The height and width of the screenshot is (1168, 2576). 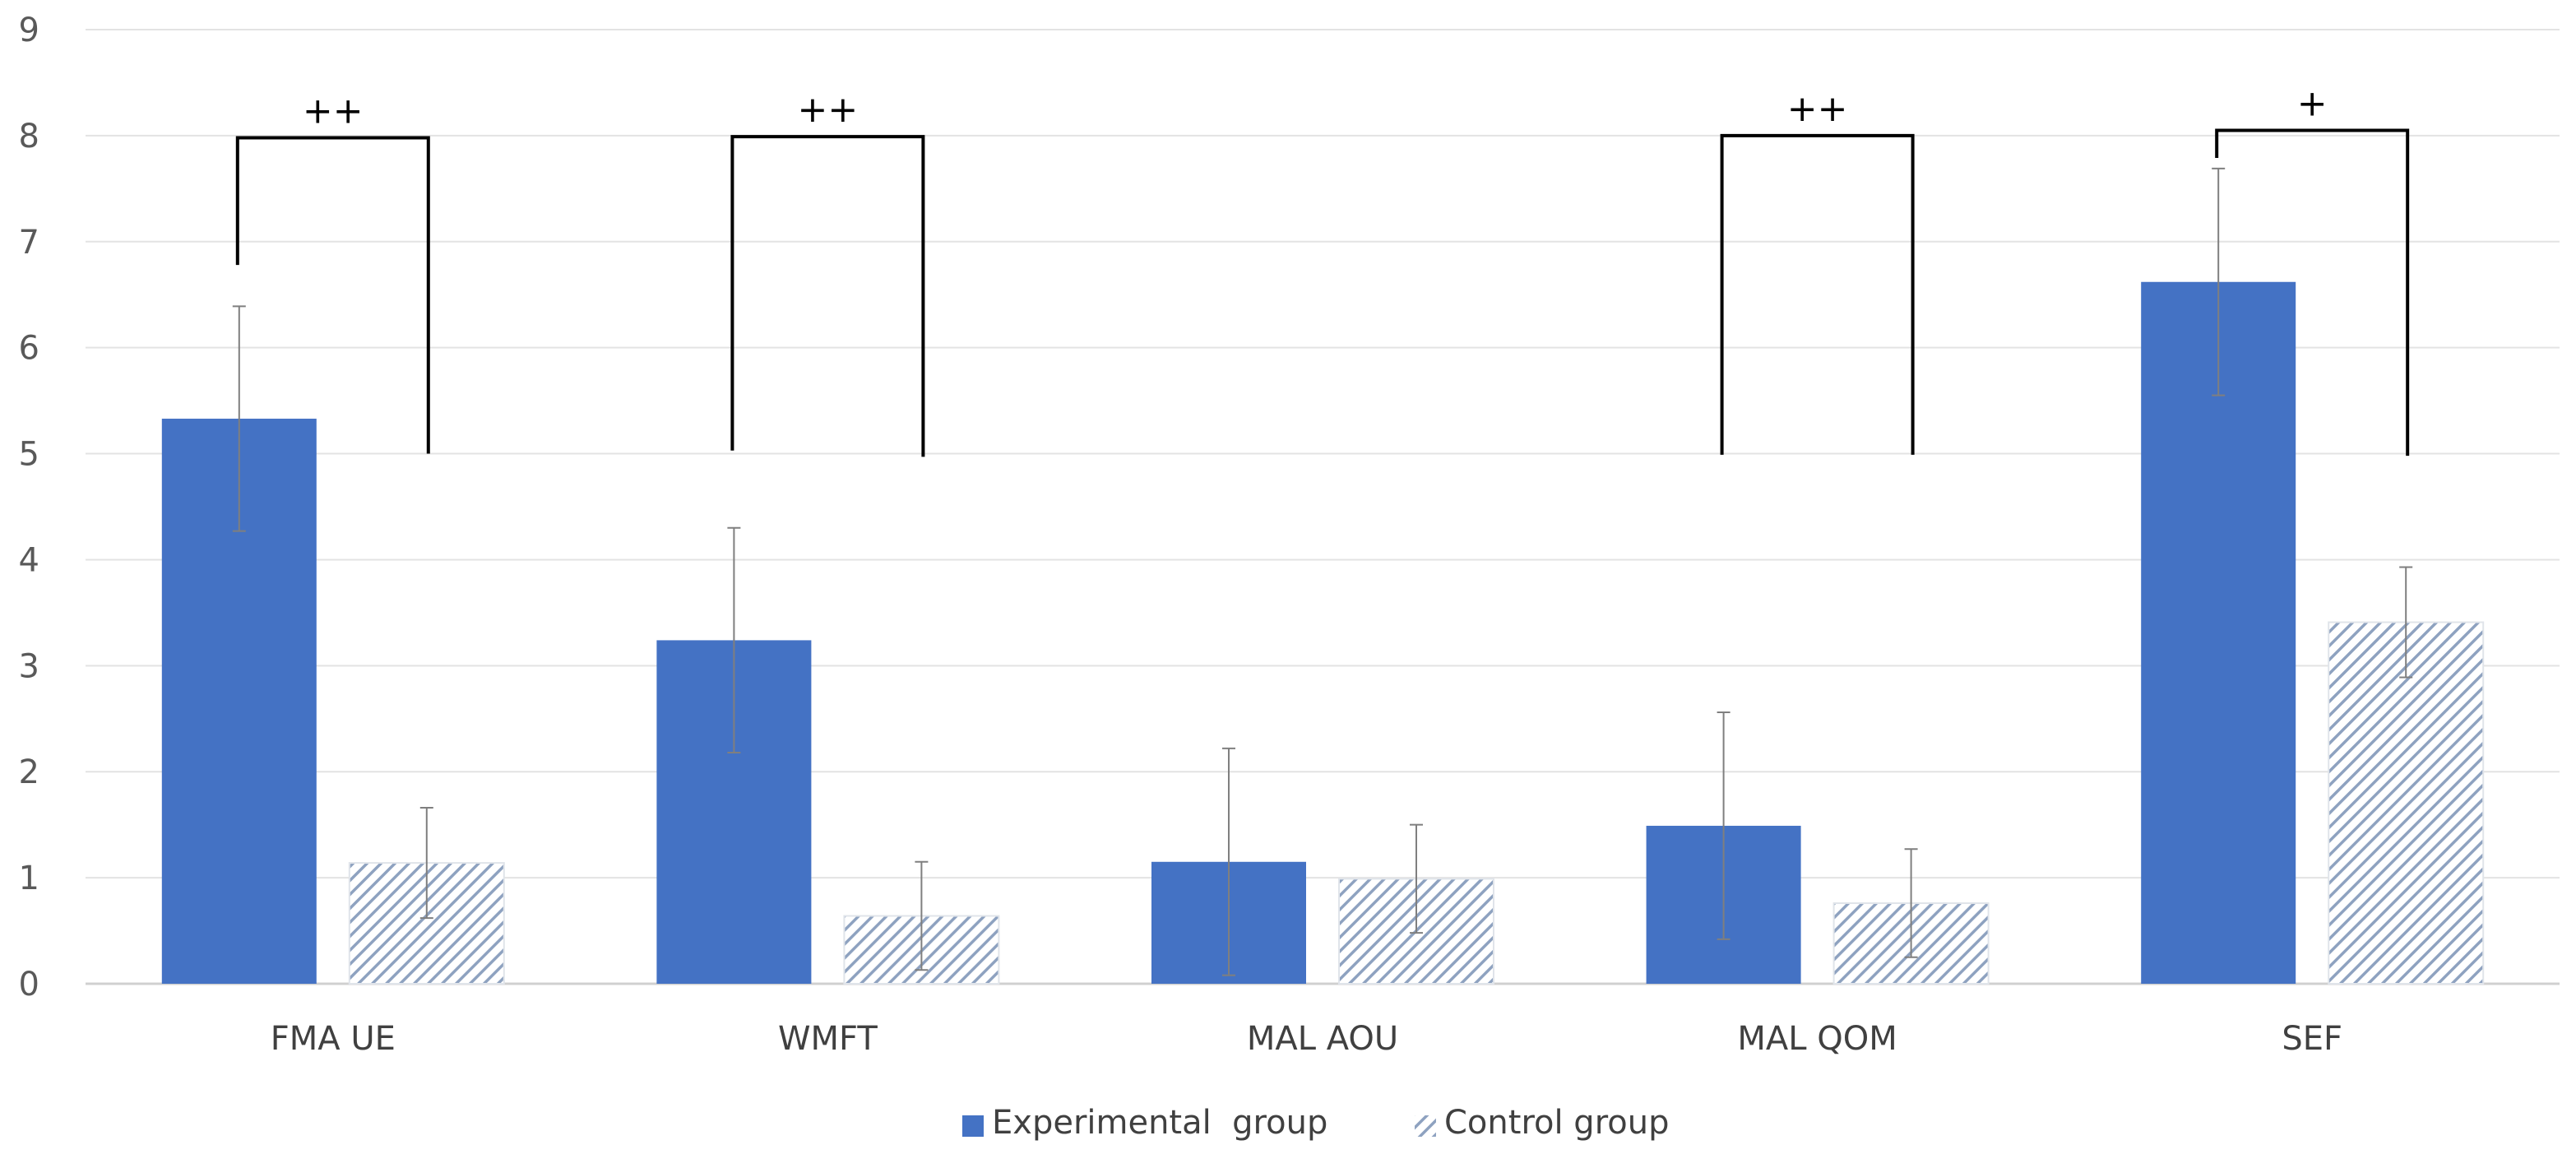 I want to click on legend: Experimental group Control group, so click(x=1316, y=1123).